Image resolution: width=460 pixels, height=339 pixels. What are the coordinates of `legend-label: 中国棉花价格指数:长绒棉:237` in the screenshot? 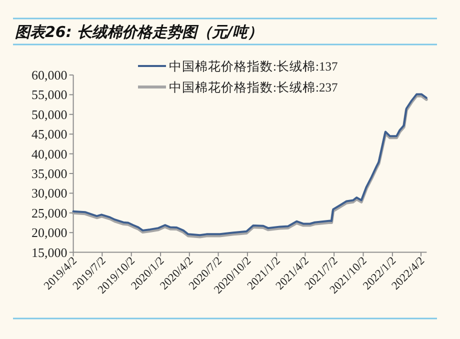 It's located at (253, 87).